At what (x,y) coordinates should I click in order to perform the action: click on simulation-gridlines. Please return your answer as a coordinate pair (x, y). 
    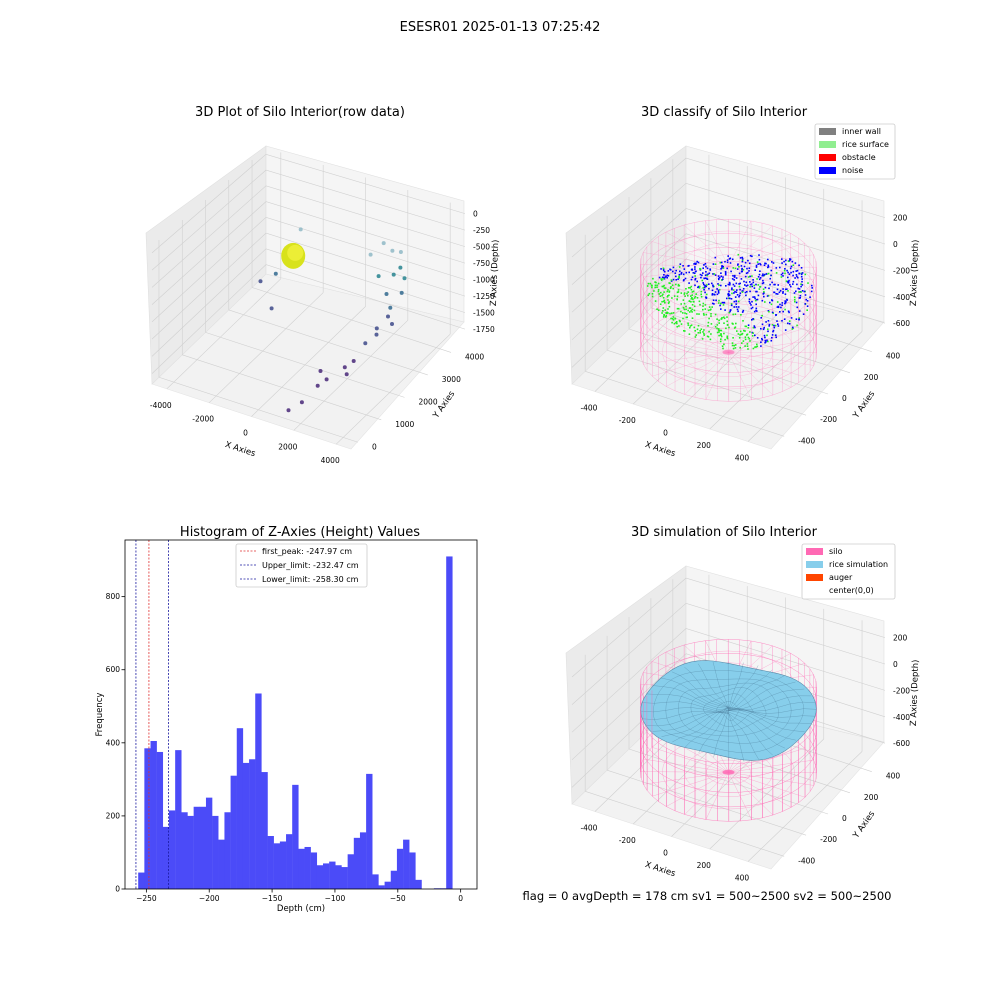
    Looking at the image, I should click on (728, 718).